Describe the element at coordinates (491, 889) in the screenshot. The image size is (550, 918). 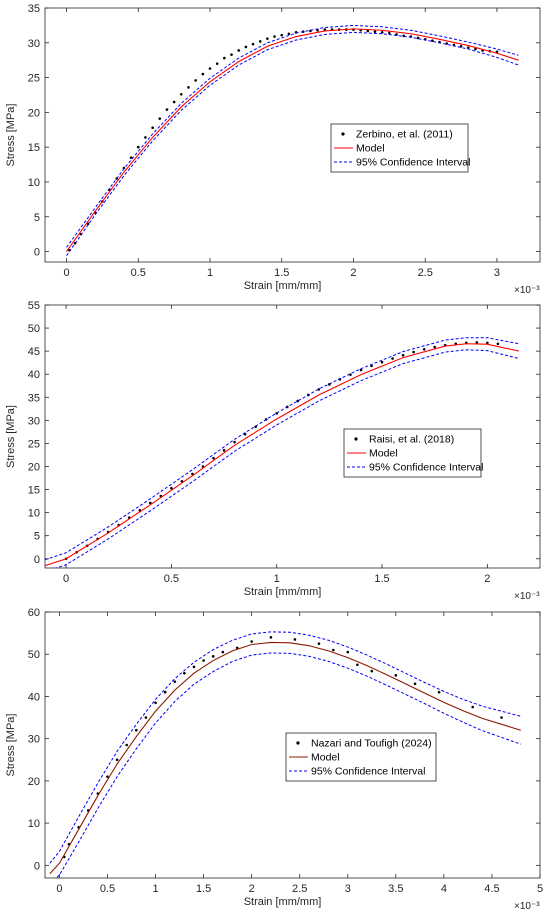
I see `x-tick-label: 4.5` at that location.